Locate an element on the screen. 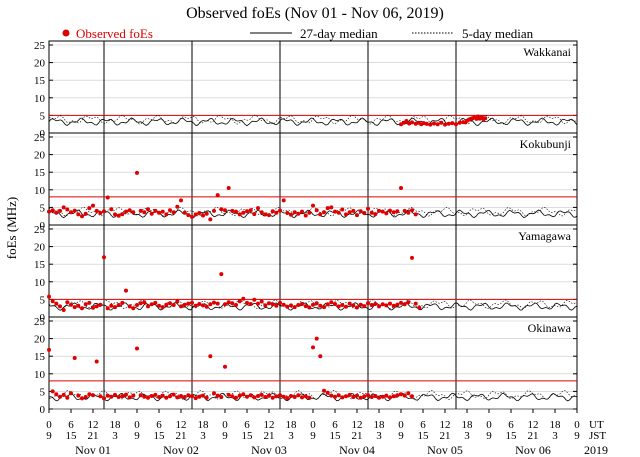 The image size is (640, 457). y-tick-label: 0 is located at coordinates (43, 134).